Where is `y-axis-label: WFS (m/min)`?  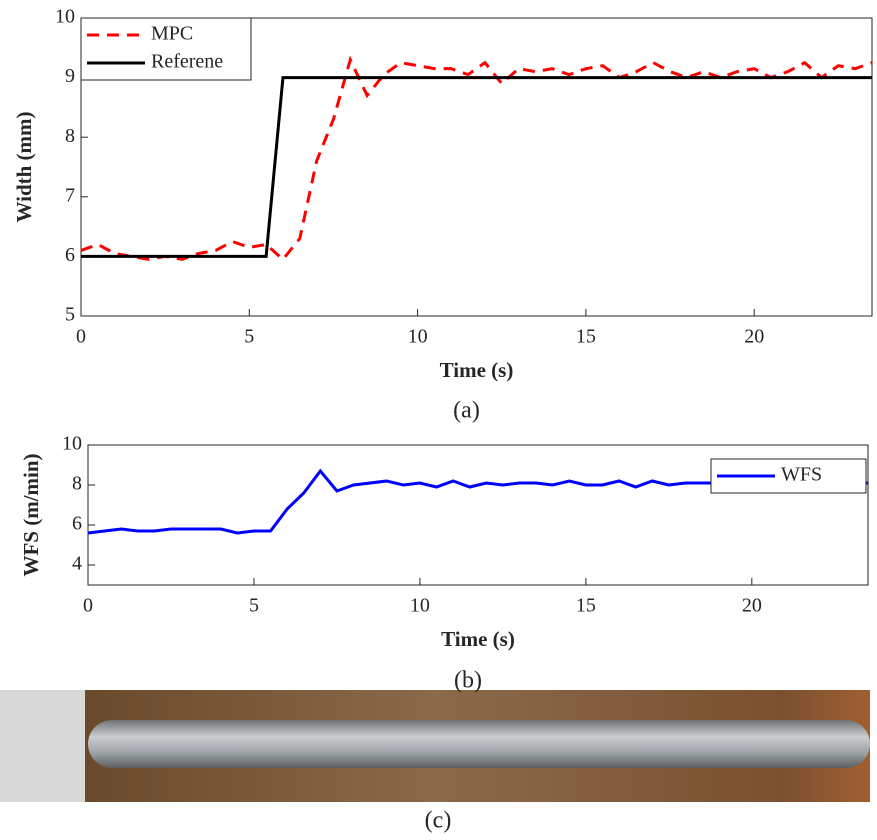 y-axis-label: WFS (m/min) is located at coordinates (31, 514).